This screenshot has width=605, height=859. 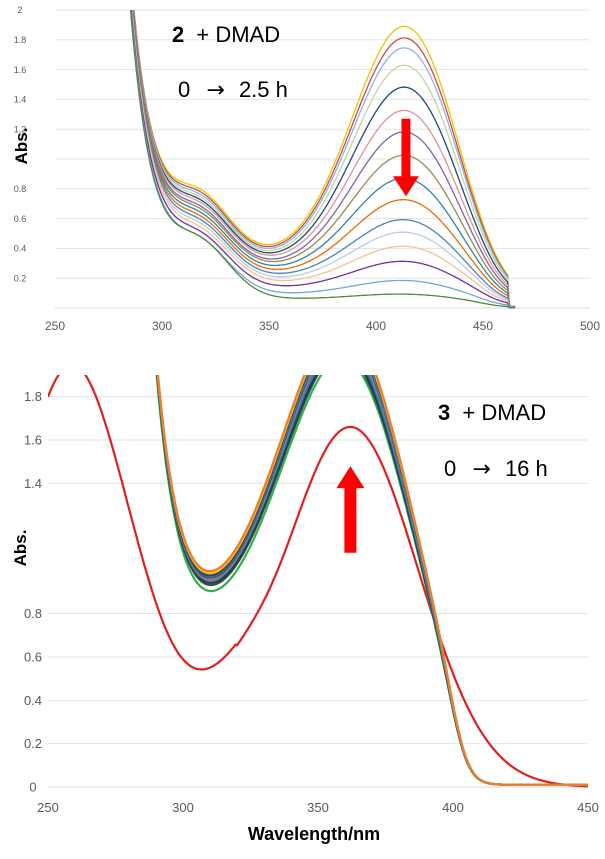 I want to click on c2-x-tick-labels: 250 300 350 400 450, so click(x=318, y=807).